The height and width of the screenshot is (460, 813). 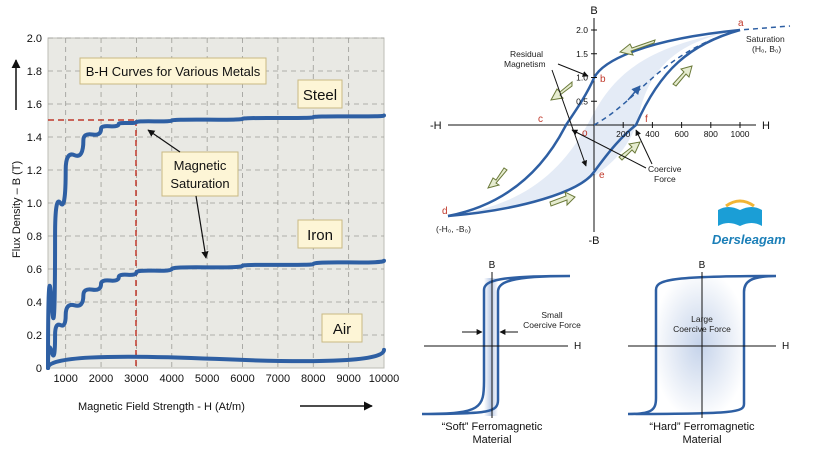 I want to click on soft-note-line1: Small, so click(x=551, y=315).